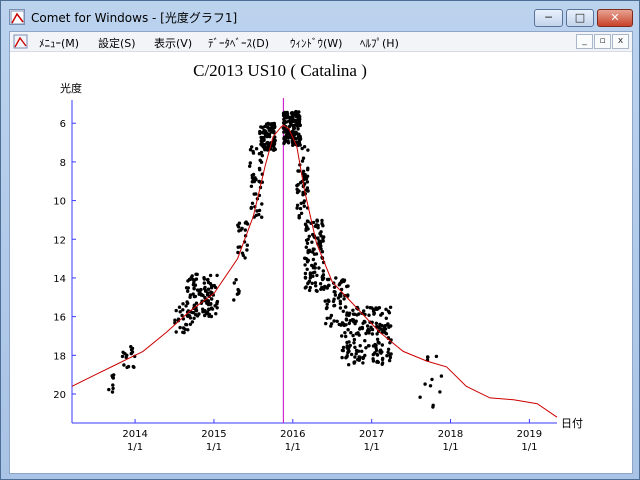  What do you see at coordinates (59, 395) in the screenshot?
I see `y-tick-label: 20` at bounding box center [59, 395].